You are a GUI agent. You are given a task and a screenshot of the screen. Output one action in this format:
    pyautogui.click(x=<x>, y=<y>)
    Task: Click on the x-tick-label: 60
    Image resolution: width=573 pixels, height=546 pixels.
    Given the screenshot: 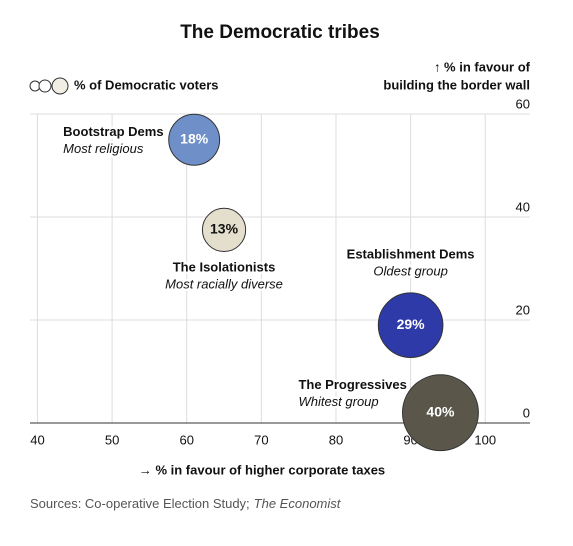 What is the action you would take?
    pyautogui.click(x=186, y=439)
    